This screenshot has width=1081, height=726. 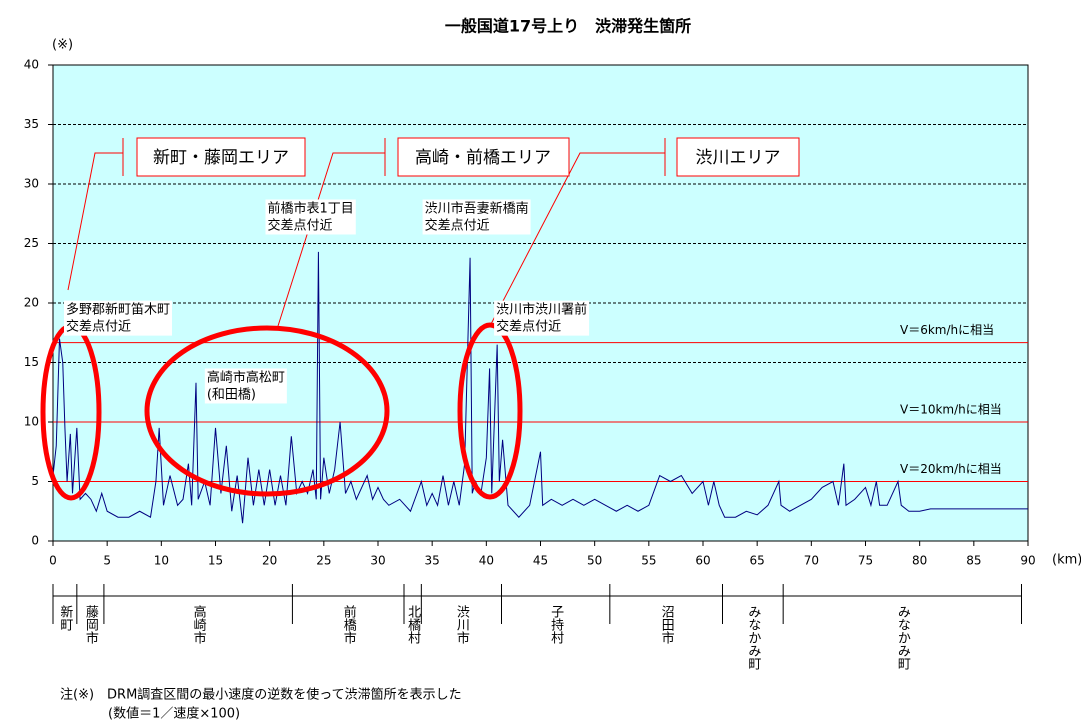 I want to click on muni-label: 藤岡市, so click(x=91, y=624).